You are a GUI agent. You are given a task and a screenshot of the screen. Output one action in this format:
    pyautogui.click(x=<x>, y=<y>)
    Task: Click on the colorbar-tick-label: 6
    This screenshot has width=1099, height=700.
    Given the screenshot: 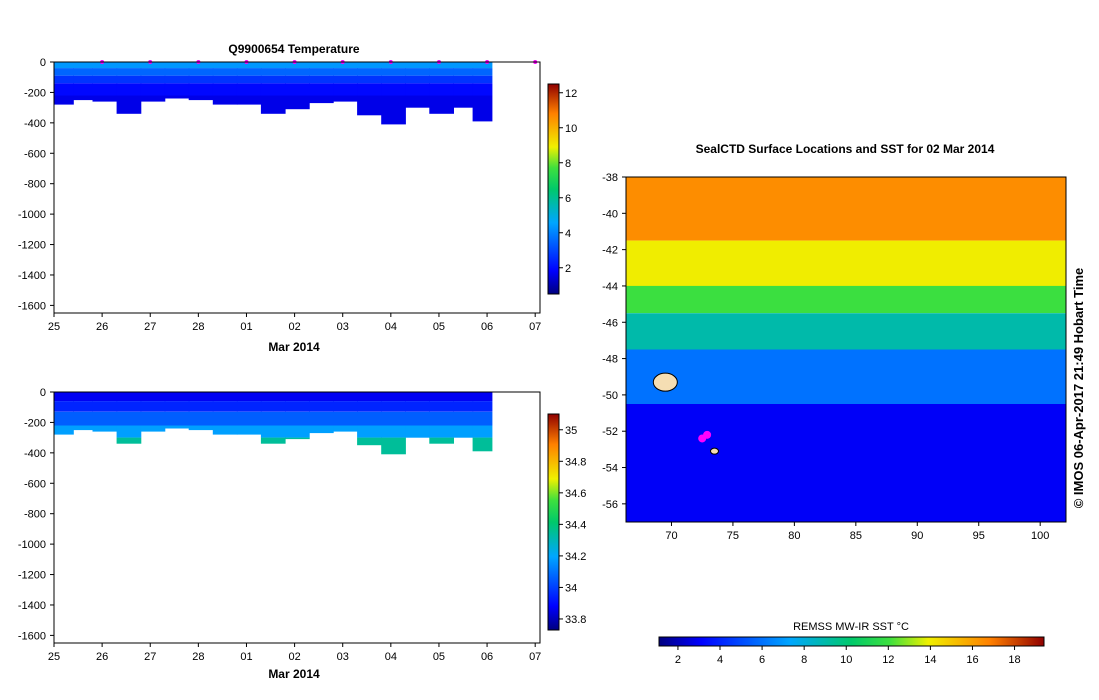 What is the action you would take?
    pyautogui.click(x=568, y=199)
    